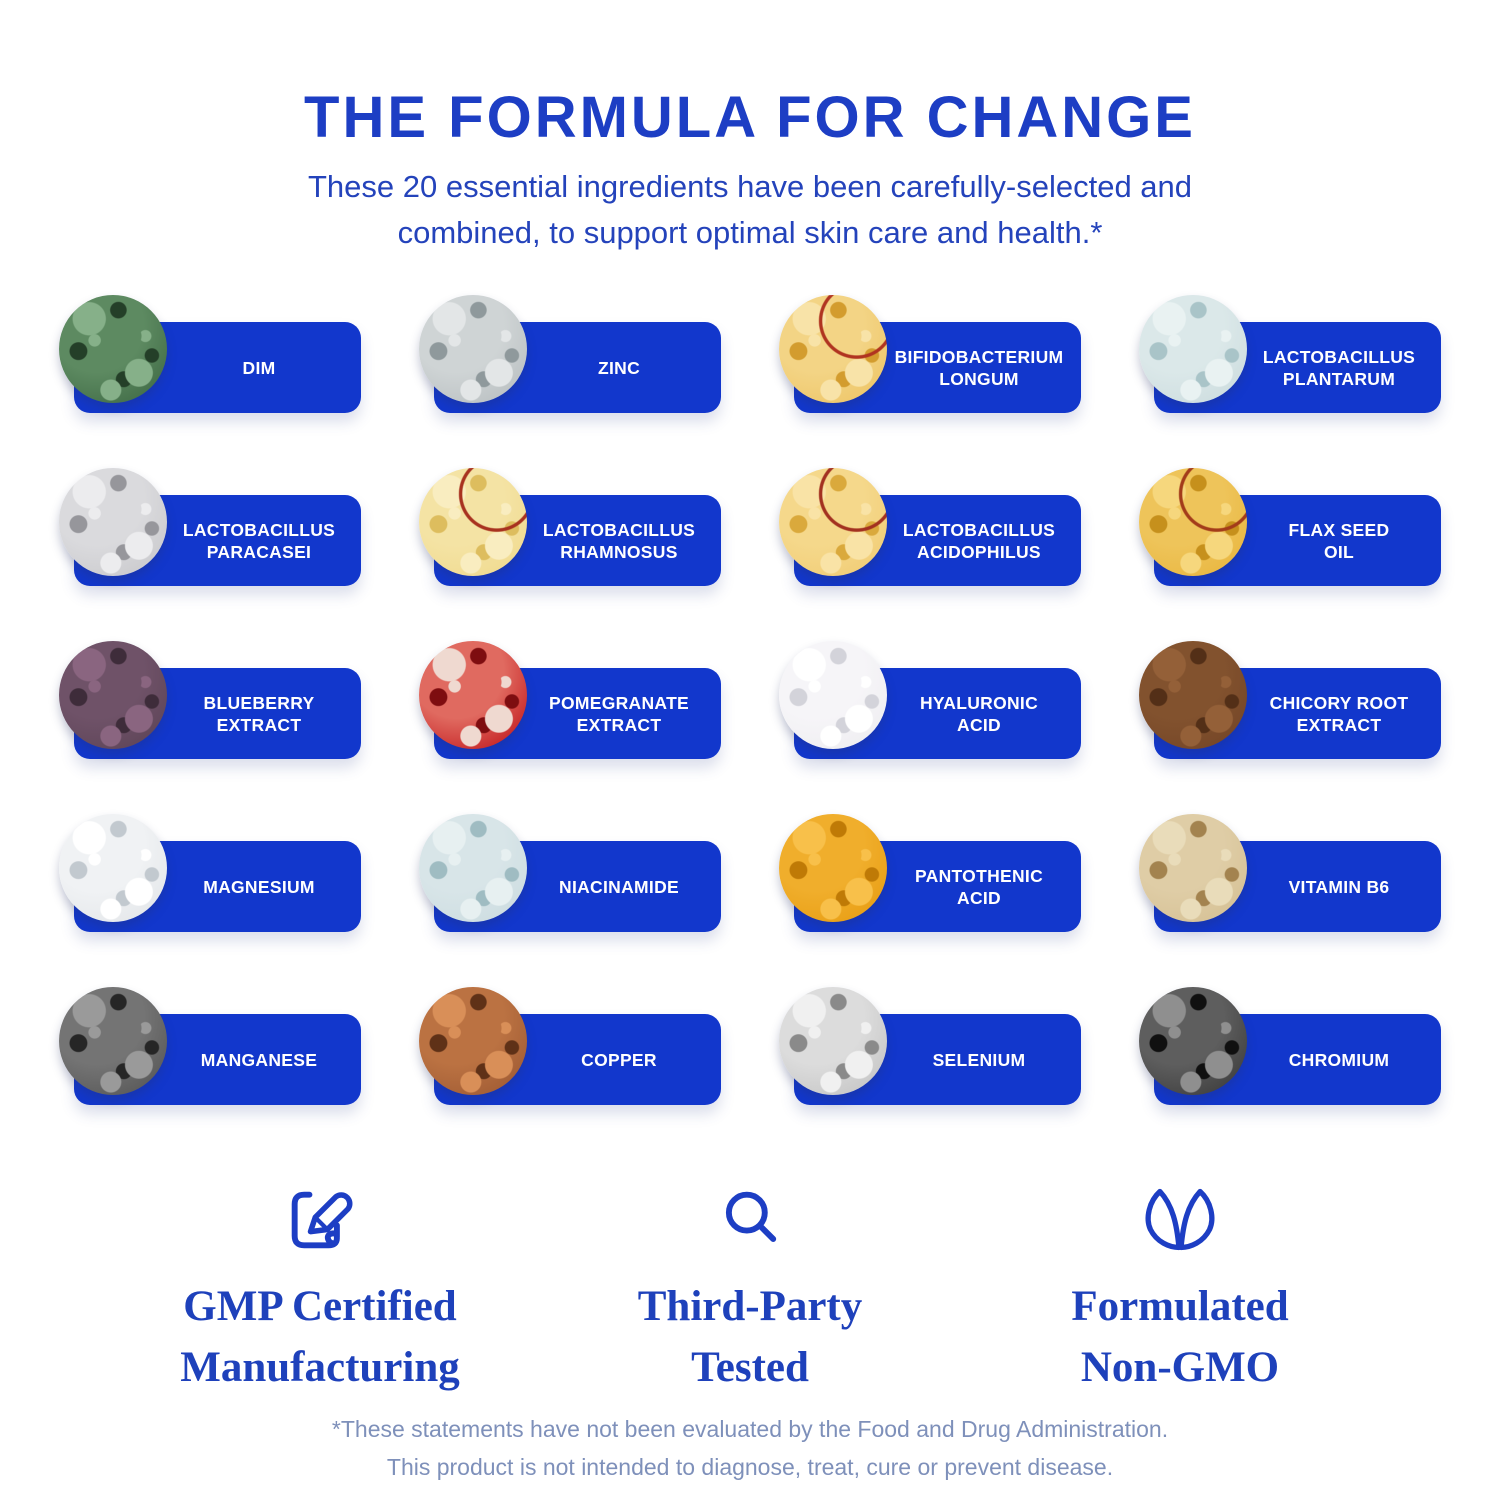 Image resolution: width=1500 pixels, height=1500 pixels. I want to click on selenium-image, so click(833, 1041).